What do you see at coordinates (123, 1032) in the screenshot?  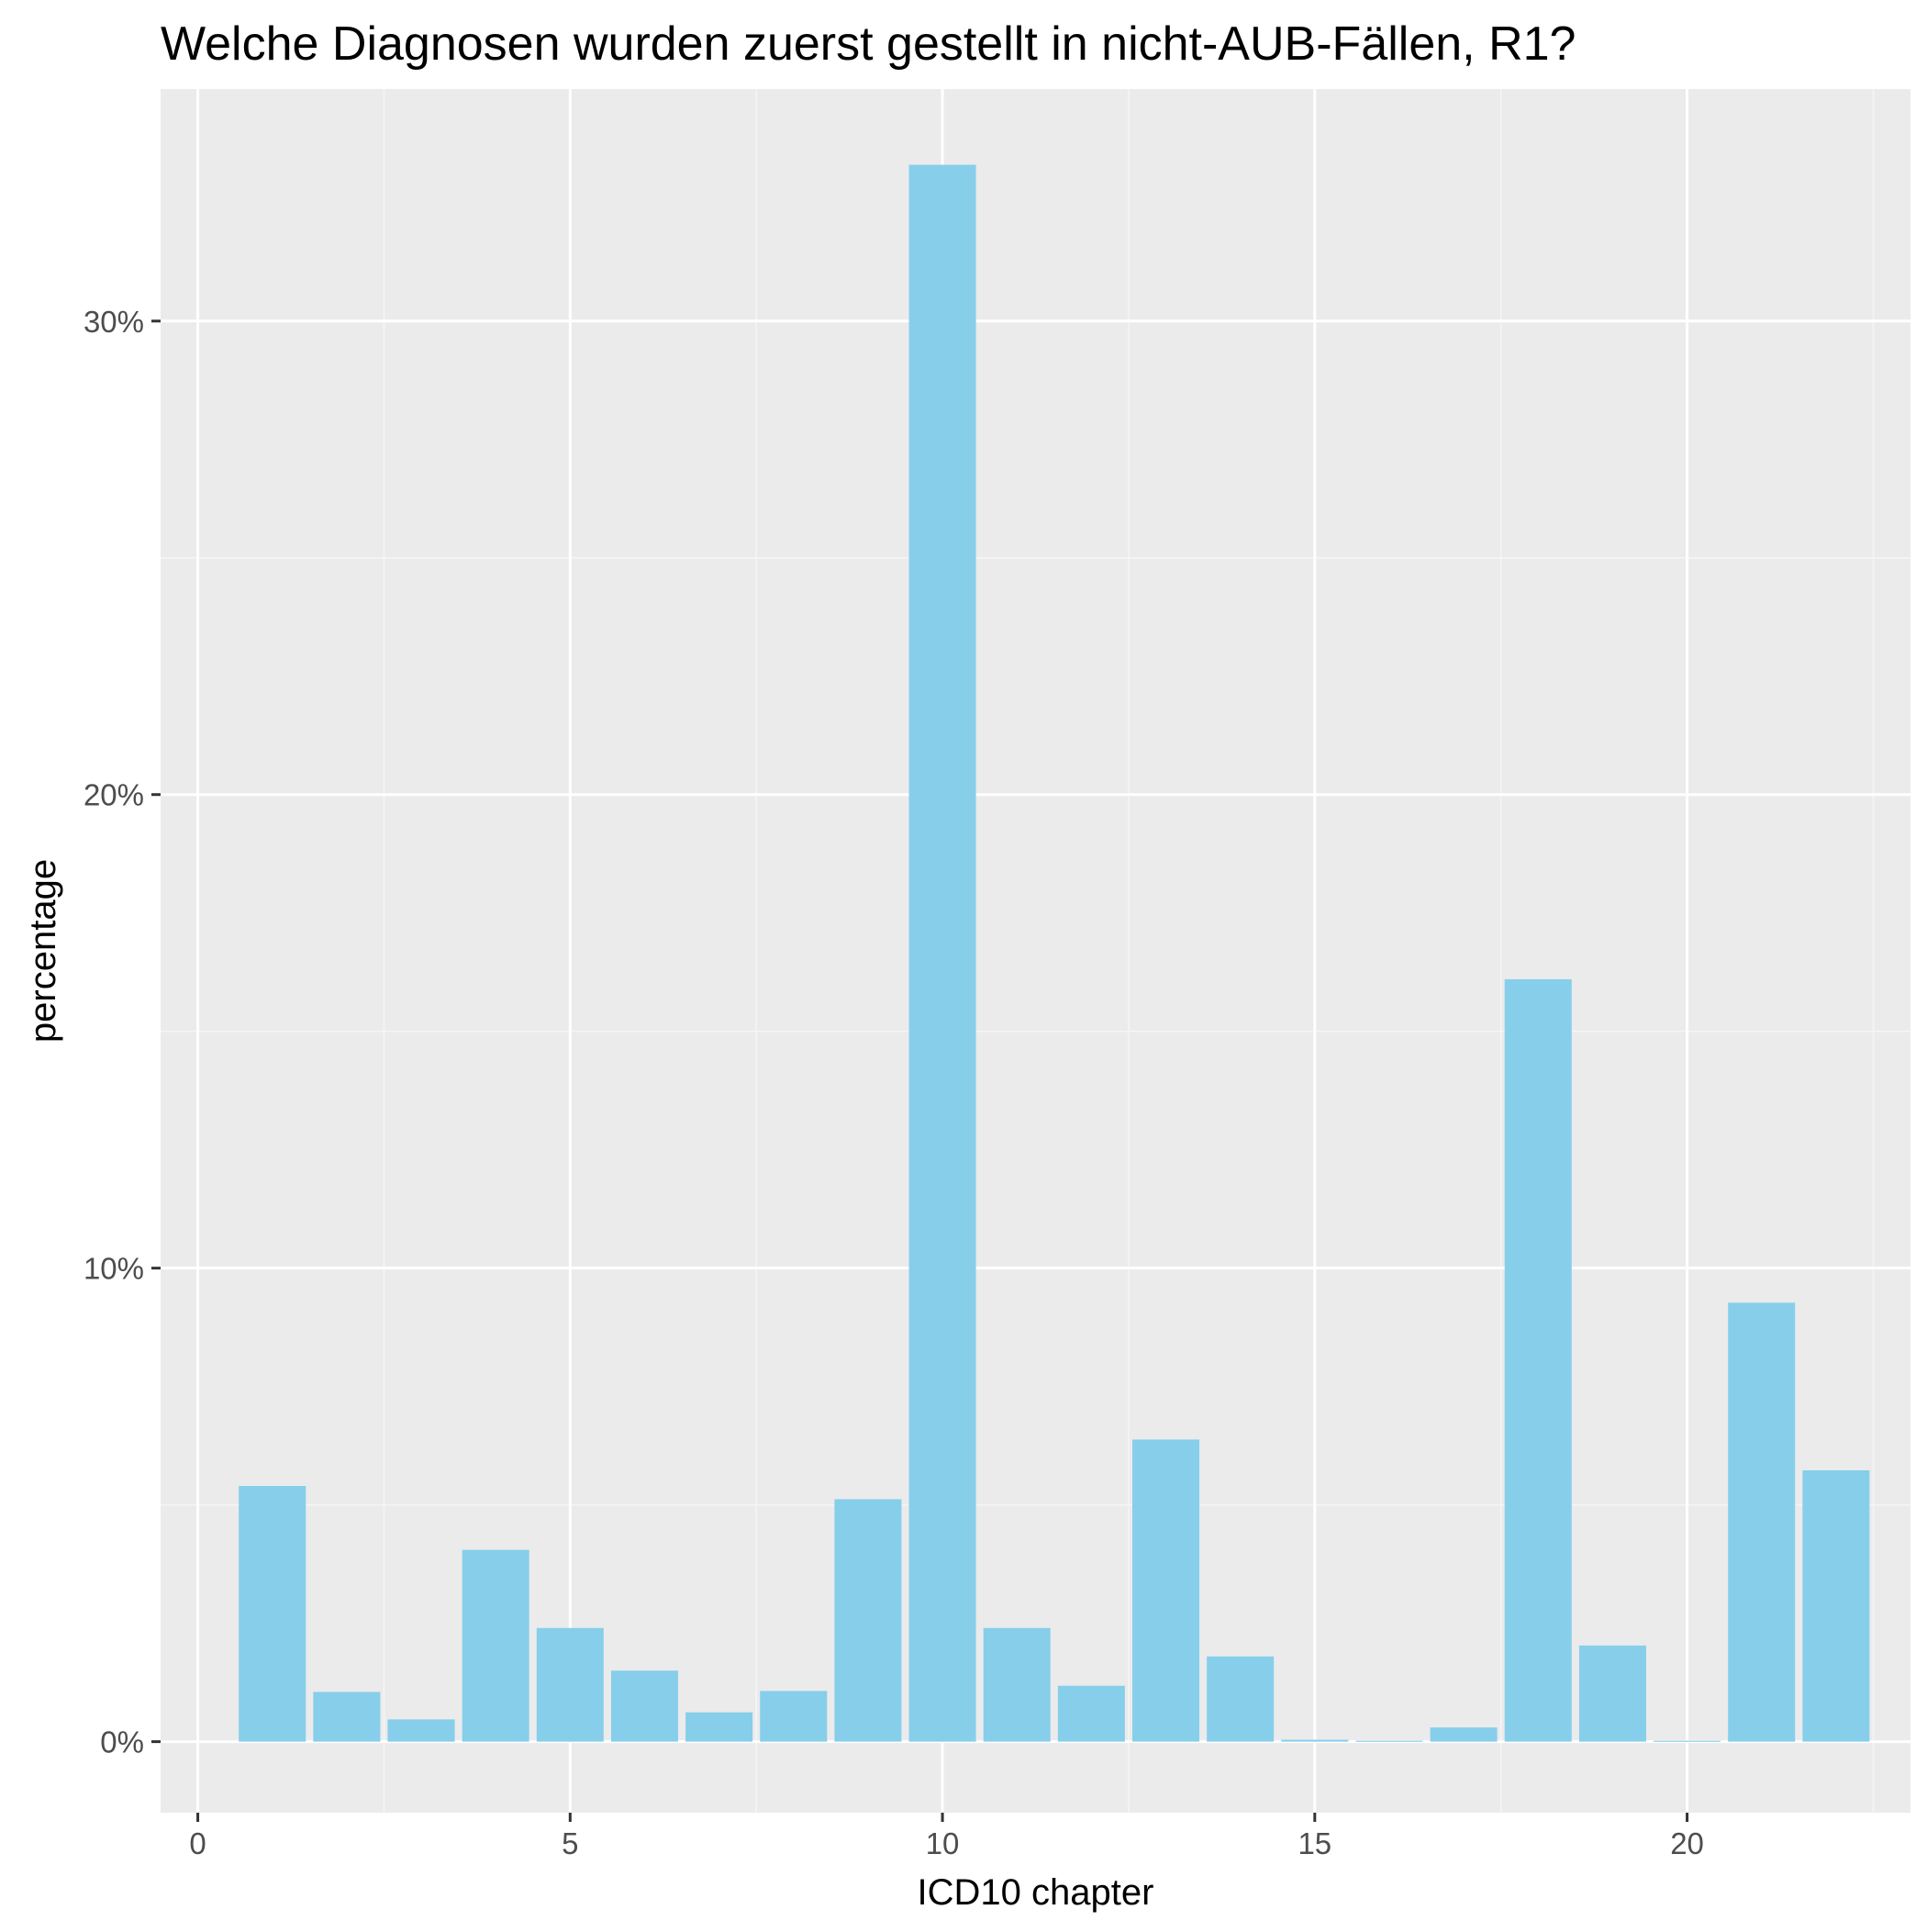 I see `y-axis: 0% 10% 20% 30%` at bounding box center [123, 1032].